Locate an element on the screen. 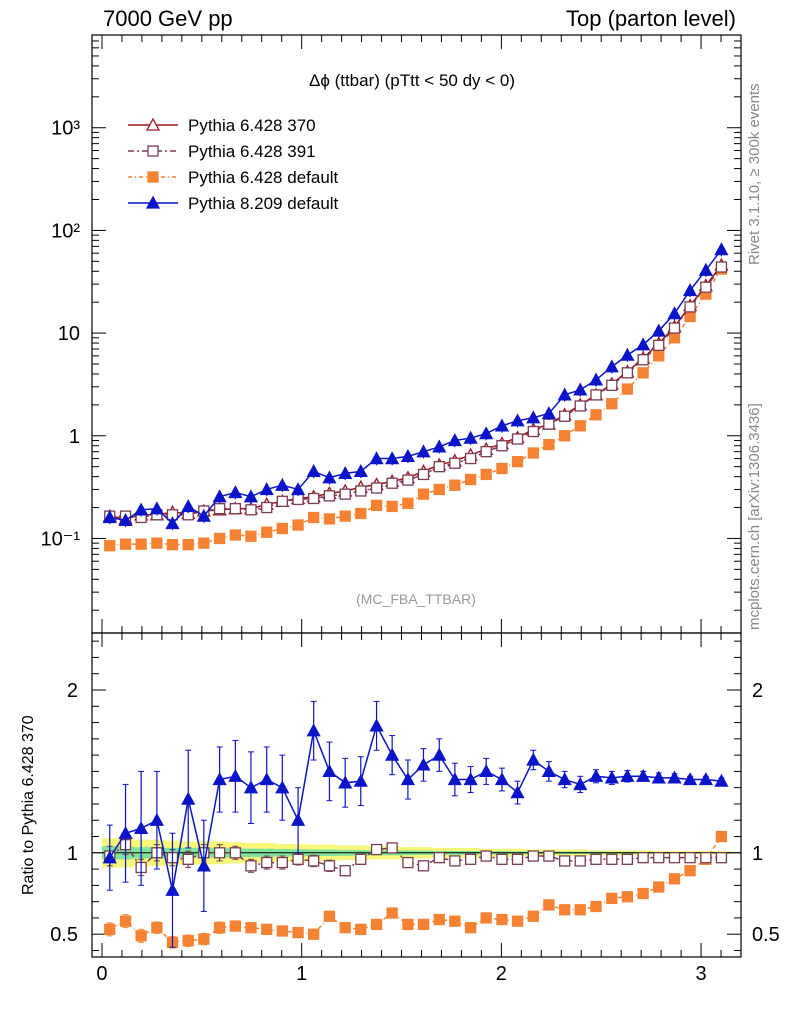 The width and height of the screenshot is (786, 1024). y-tick-label: 10 is located at coordinates (69, 334).